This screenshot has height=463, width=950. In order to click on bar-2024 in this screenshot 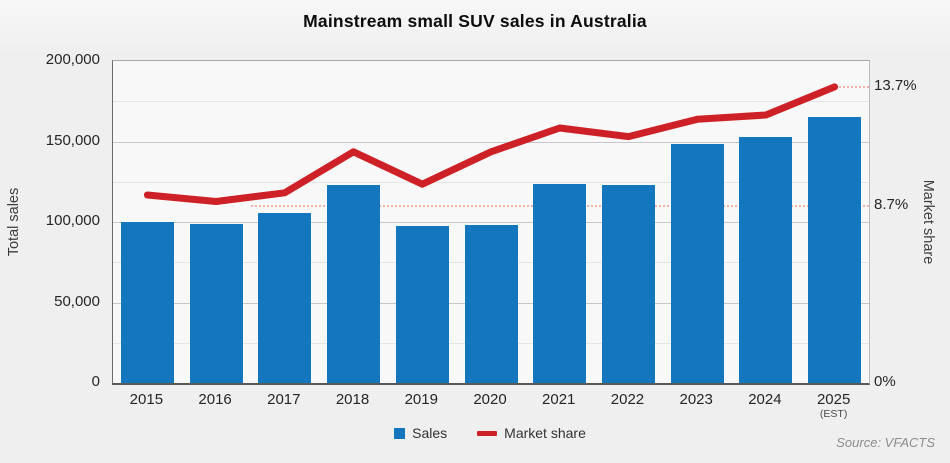, I will do `click(766, 260)`.